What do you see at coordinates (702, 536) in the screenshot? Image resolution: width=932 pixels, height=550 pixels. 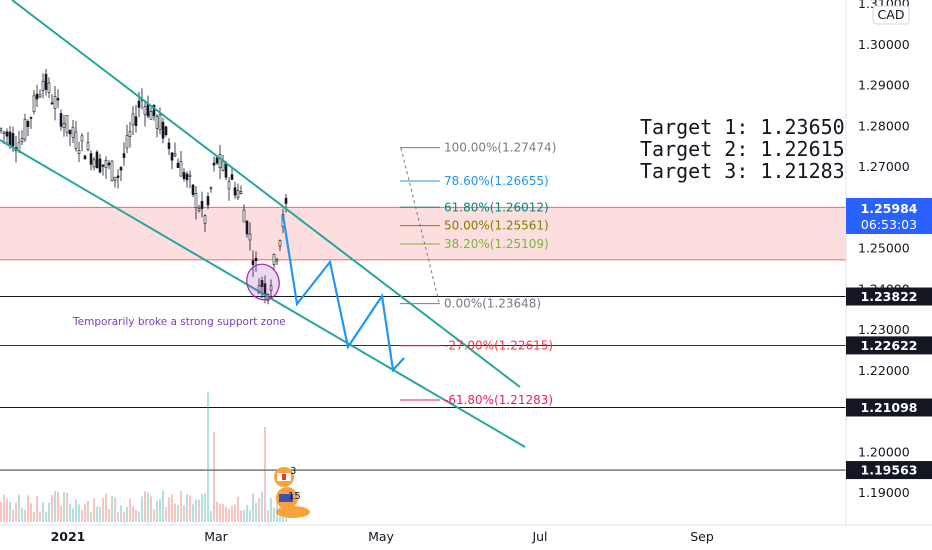 I see `time-tick-label: Sep` at bounding box center [702, 536].